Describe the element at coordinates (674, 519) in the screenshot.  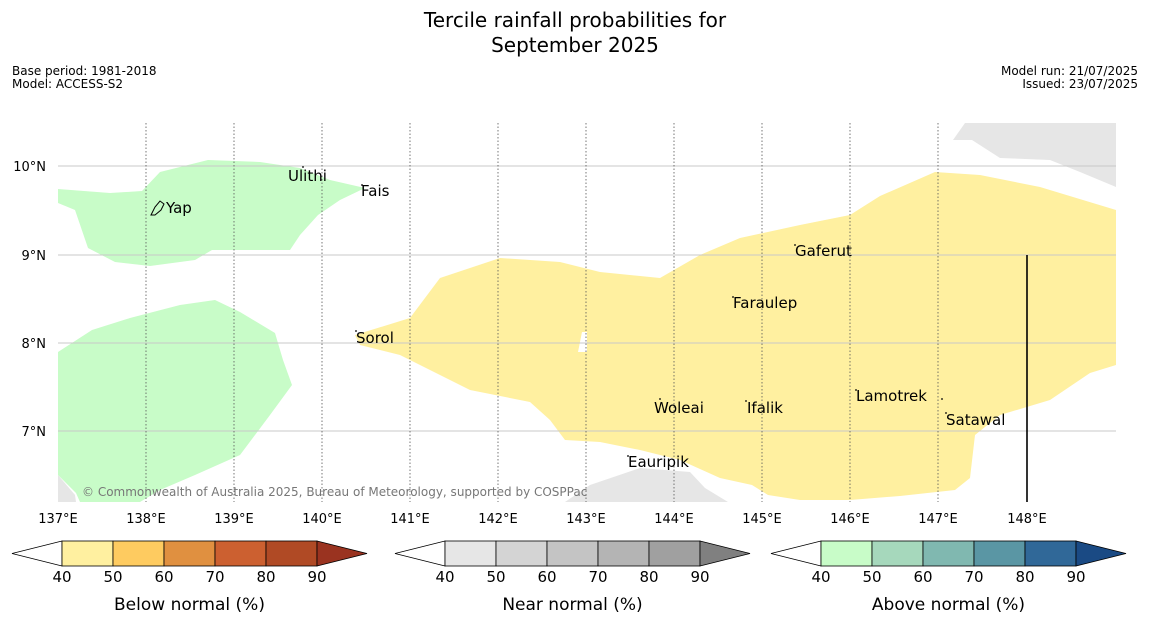
I see `lon-tick-144e: 144°E` at that location.